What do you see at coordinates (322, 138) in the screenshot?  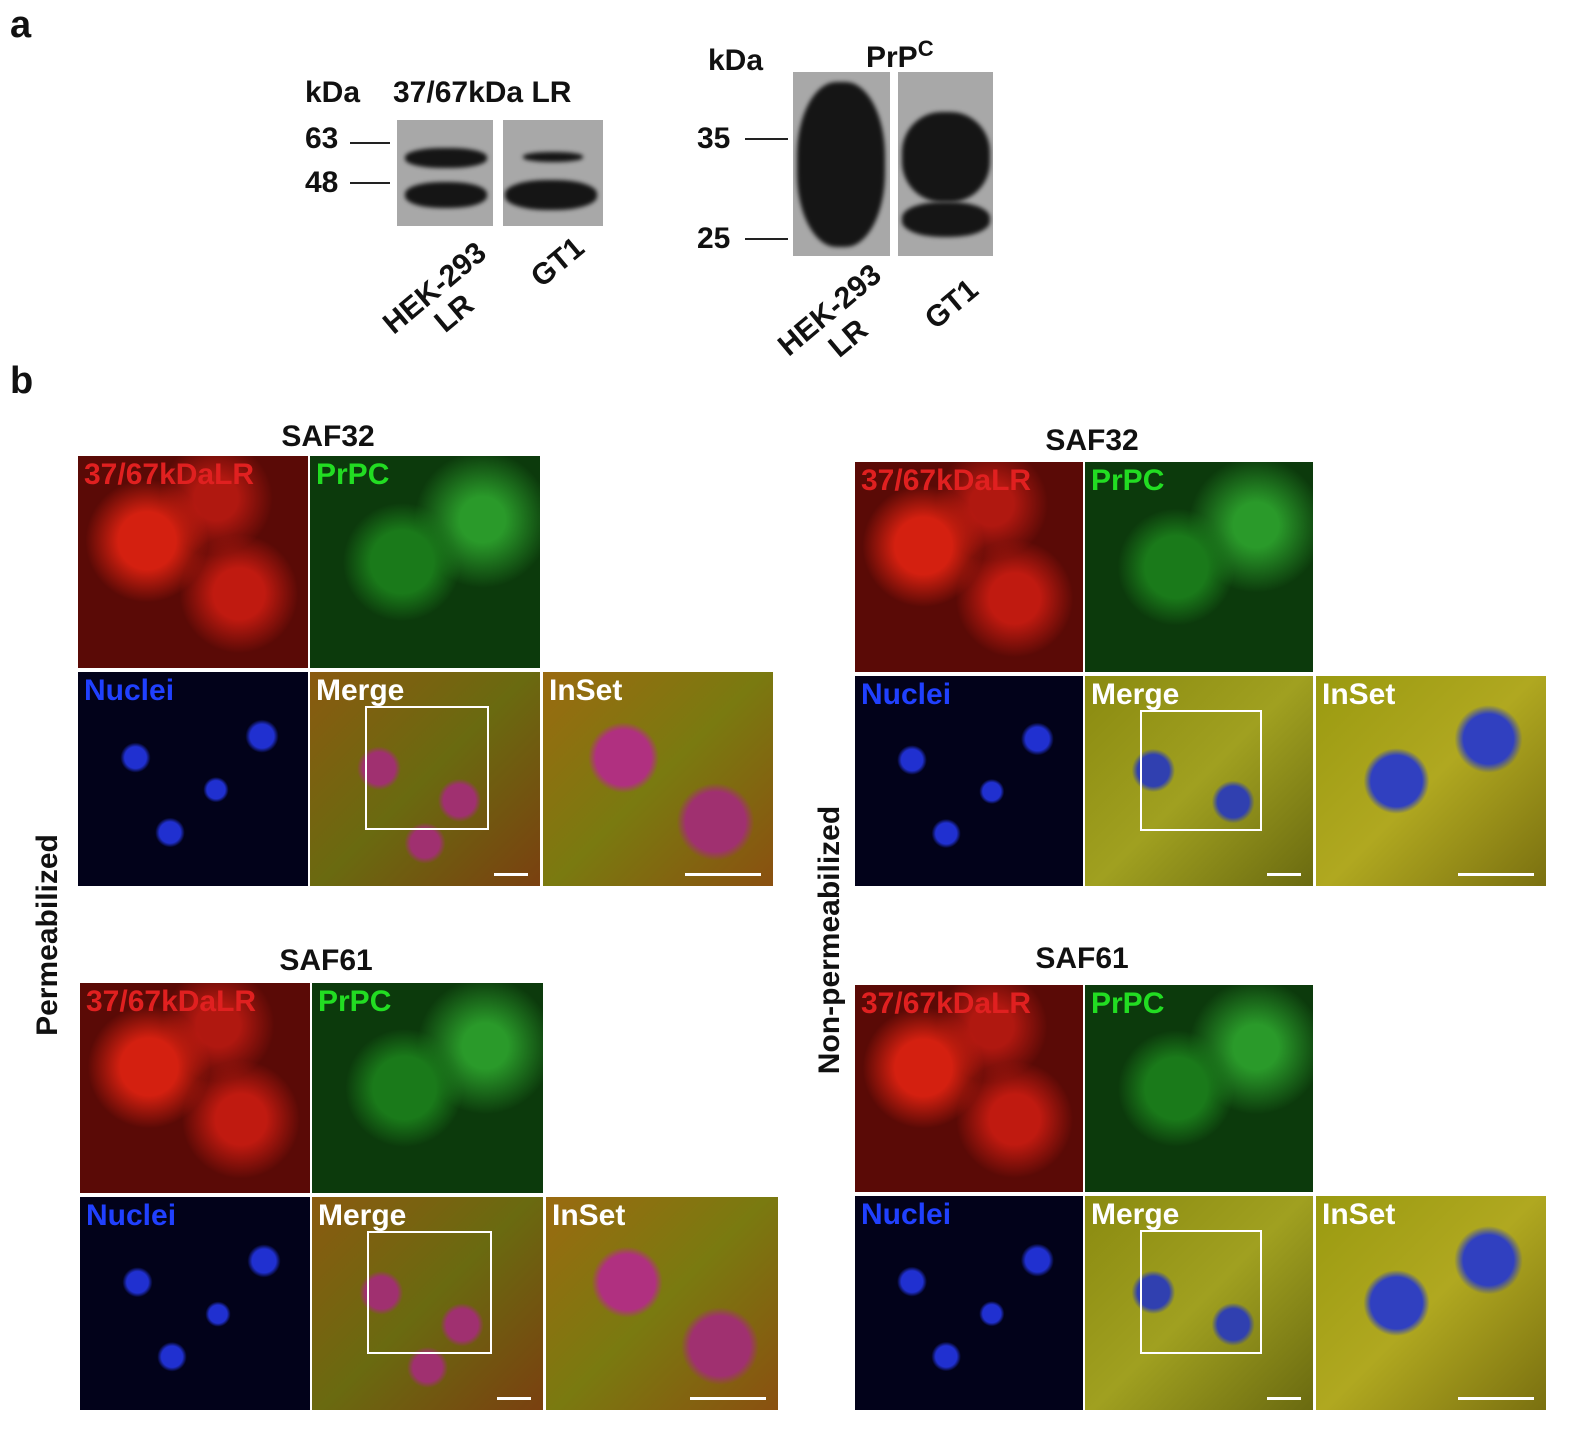 I see `marker-label: 63` at bounding box center [322, 138].